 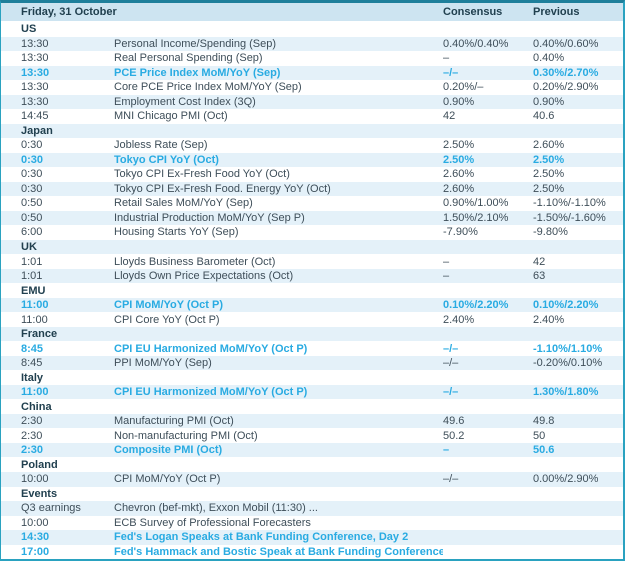 I want to click on section-row: UK, so click(x=312, y=247).